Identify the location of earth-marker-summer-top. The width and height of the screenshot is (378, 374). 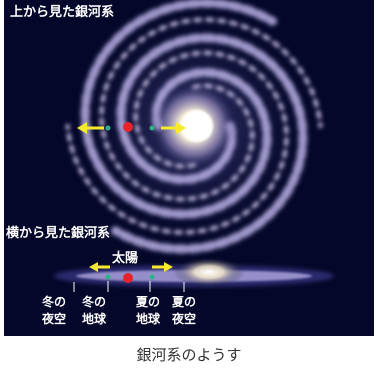
(152, 128).